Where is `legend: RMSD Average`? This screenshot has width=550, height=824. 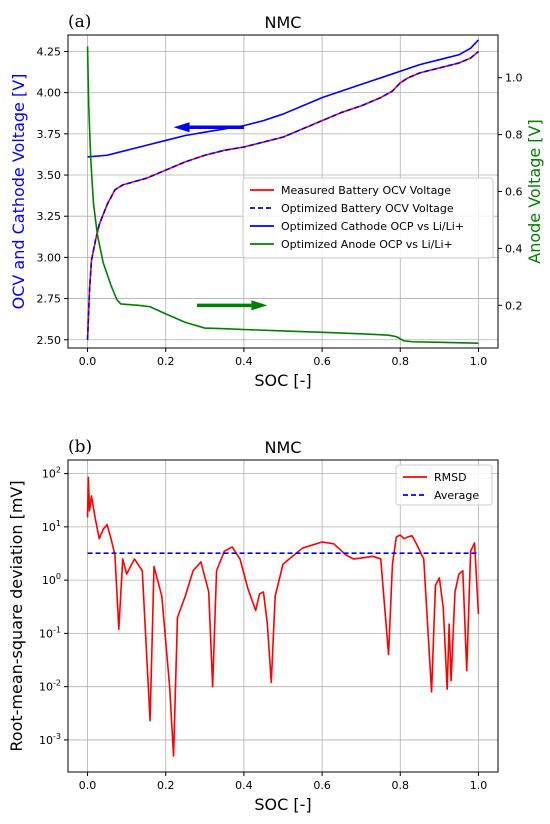 legend: RMSD Average is located at coordinates (444, 485).